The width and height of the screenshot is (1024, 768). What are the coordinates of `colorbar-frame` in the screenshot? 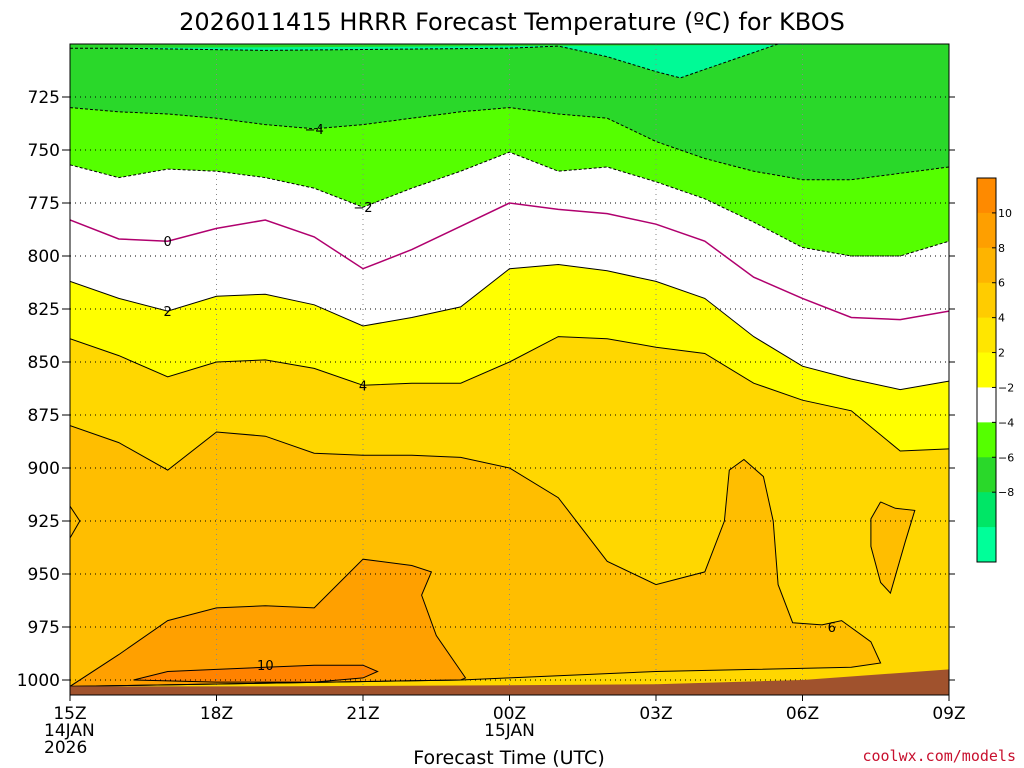 It's located at (986, 370).